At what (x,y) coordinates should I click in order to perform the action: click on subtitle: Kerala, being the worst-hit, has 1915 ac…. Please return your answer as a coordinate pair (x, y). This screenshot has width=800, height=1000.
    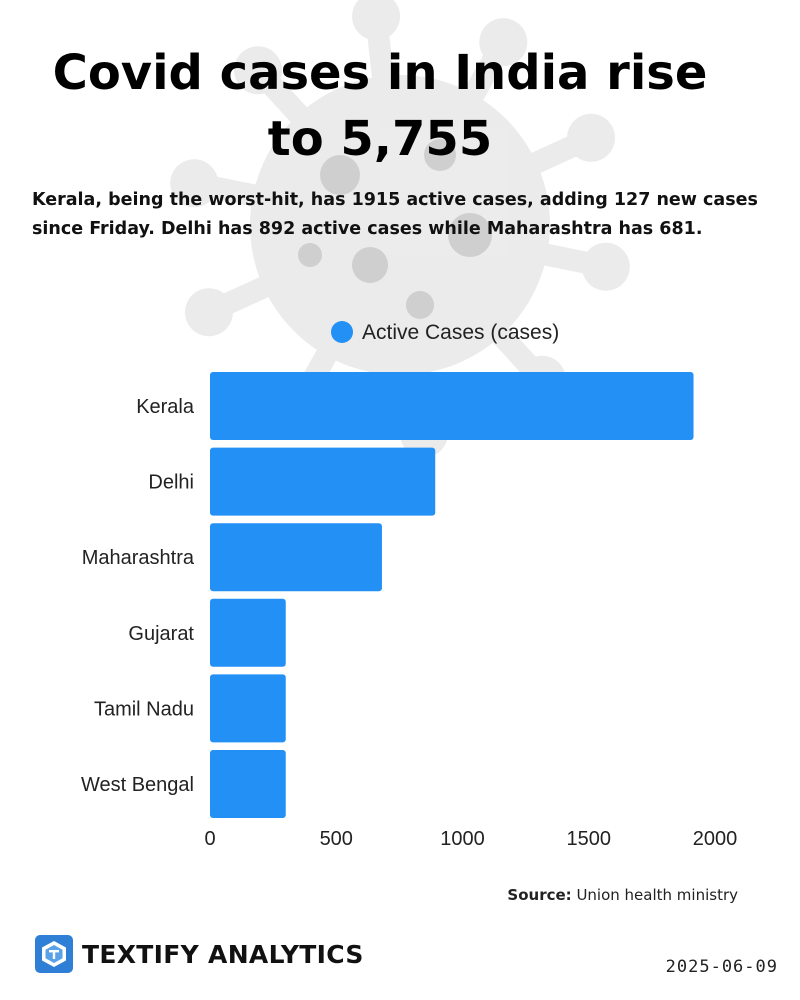
    Looking at the image, I should click on (395, 214).